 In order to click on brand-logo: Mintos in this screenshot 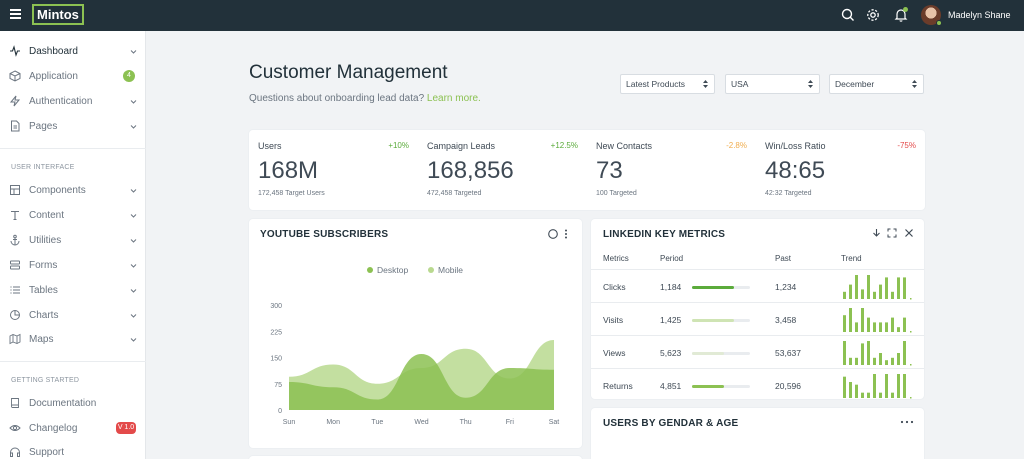, I will do `click(58, 14)`.